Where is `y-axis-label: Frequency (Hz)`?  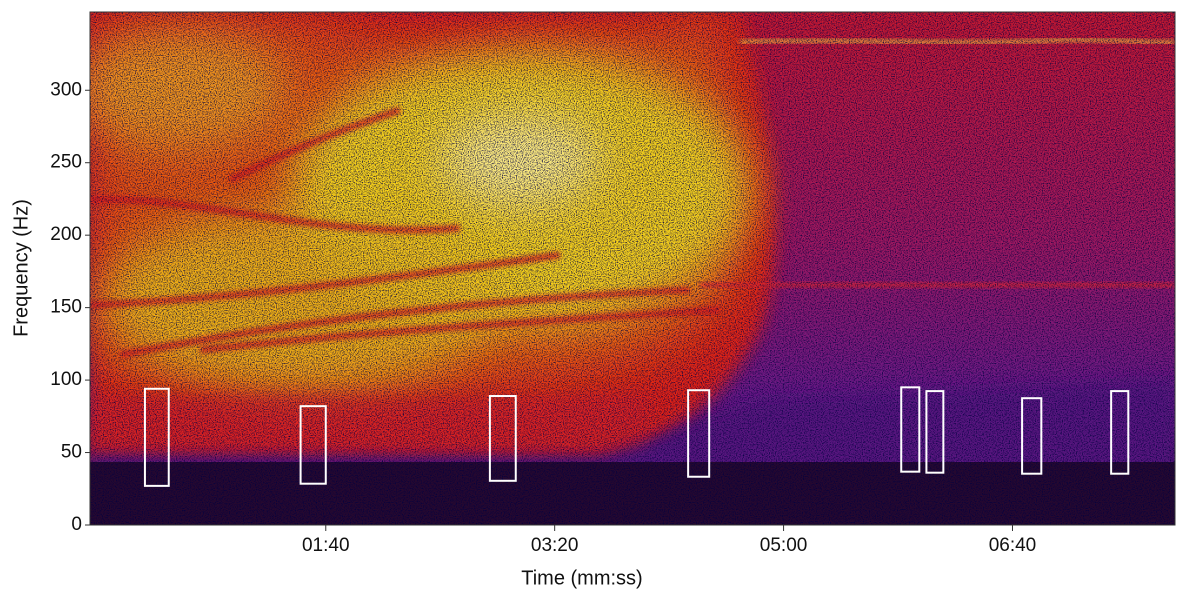 y-axis-label: Frequency (Hz) is located at coordinates (21, 268).